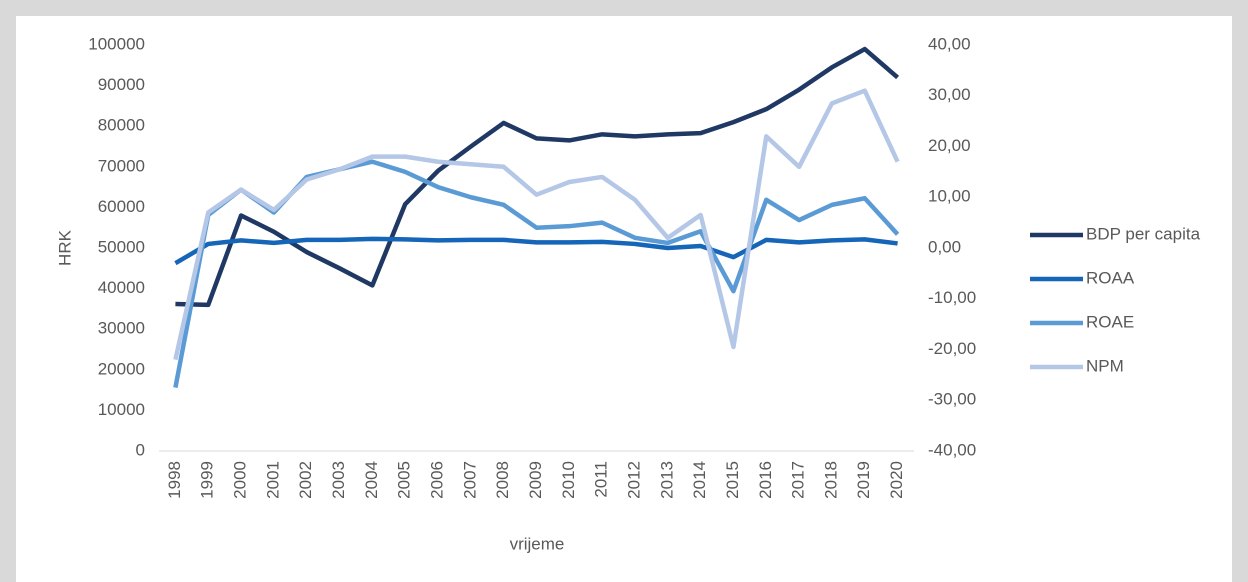 Image resolution: width=1248 pixels, height=582 pixels. Describe the element at coordinates (121, 328) in the screenshot. I see `y-tick-label: 30000` at that location.